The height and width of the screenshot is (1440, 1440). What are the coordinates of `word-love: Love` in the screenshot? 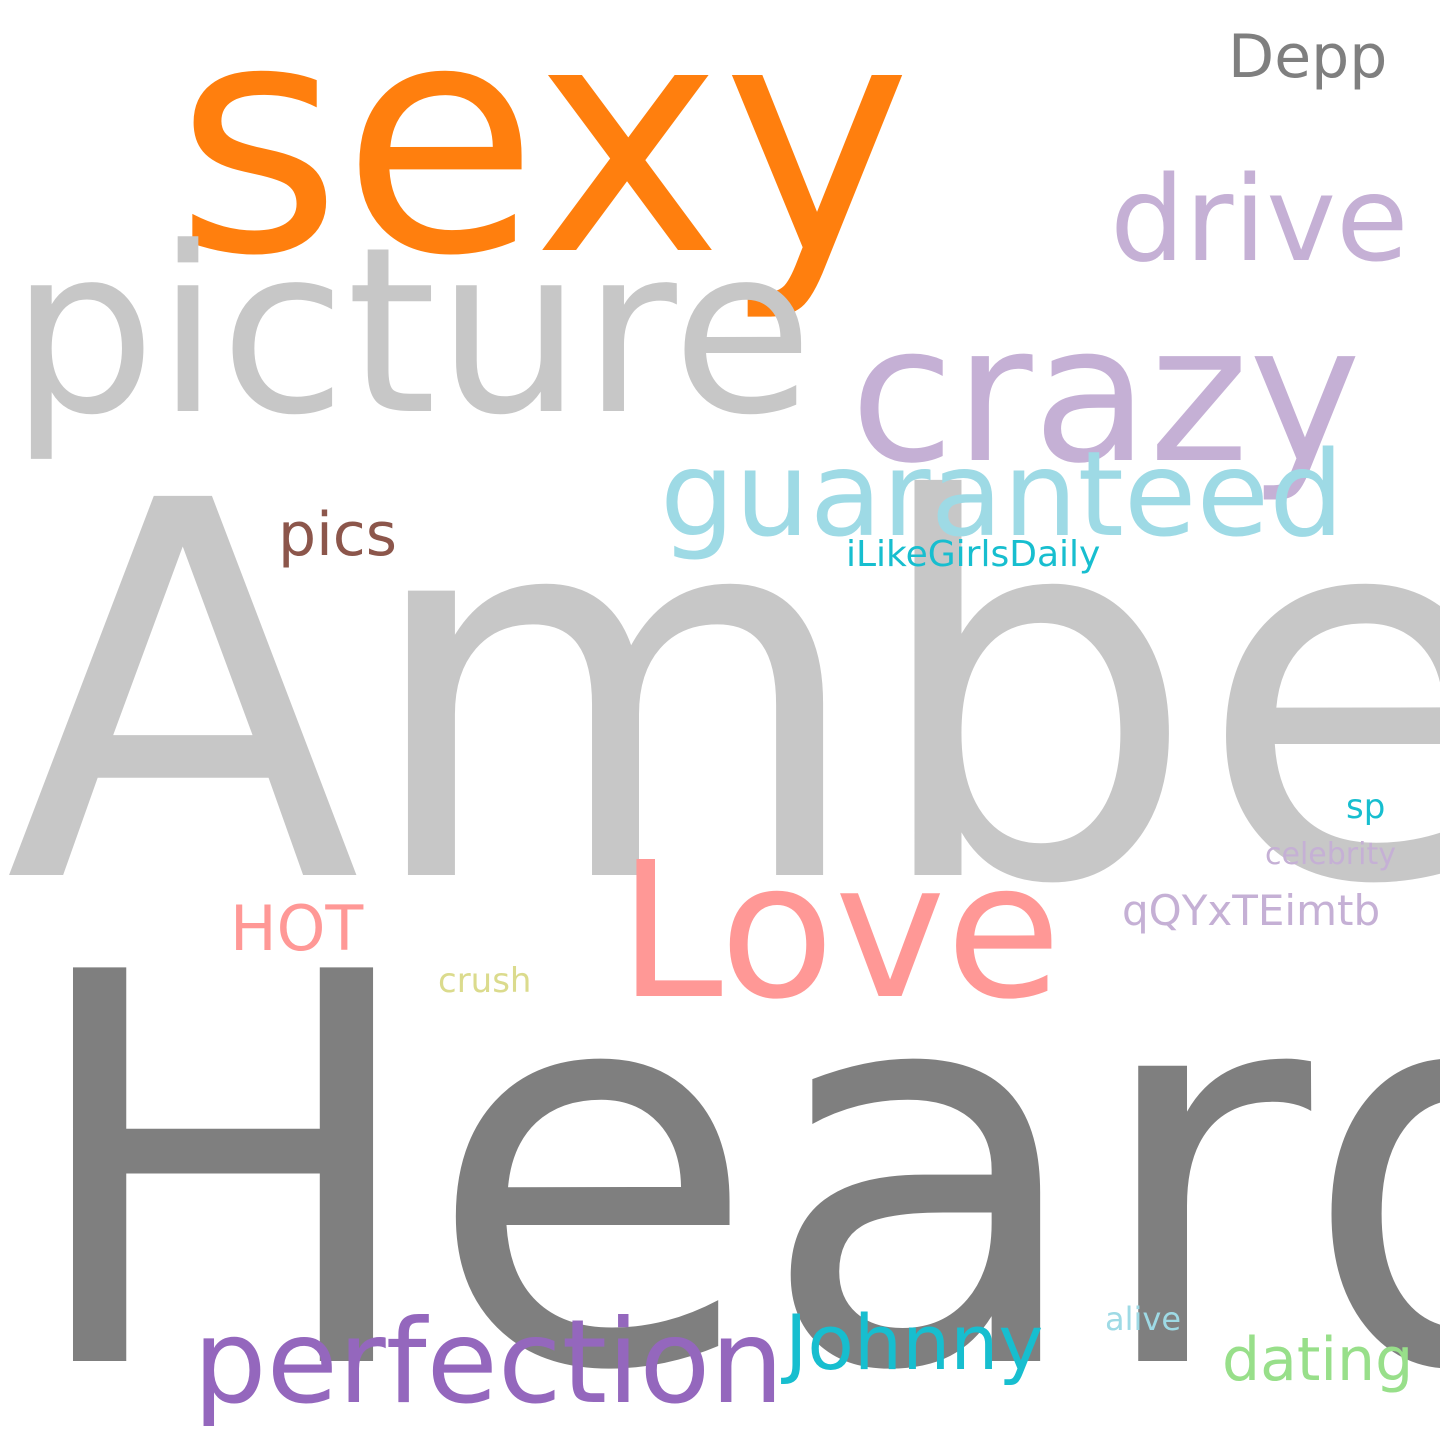 It's located at (840, 931).